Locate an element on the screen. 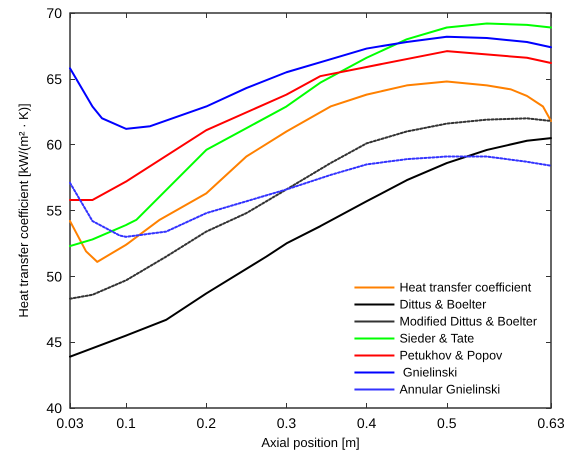  y-axis-title: Heat transfer coefficient [kW/(m² · K)] is located at coordinates (23, 210).